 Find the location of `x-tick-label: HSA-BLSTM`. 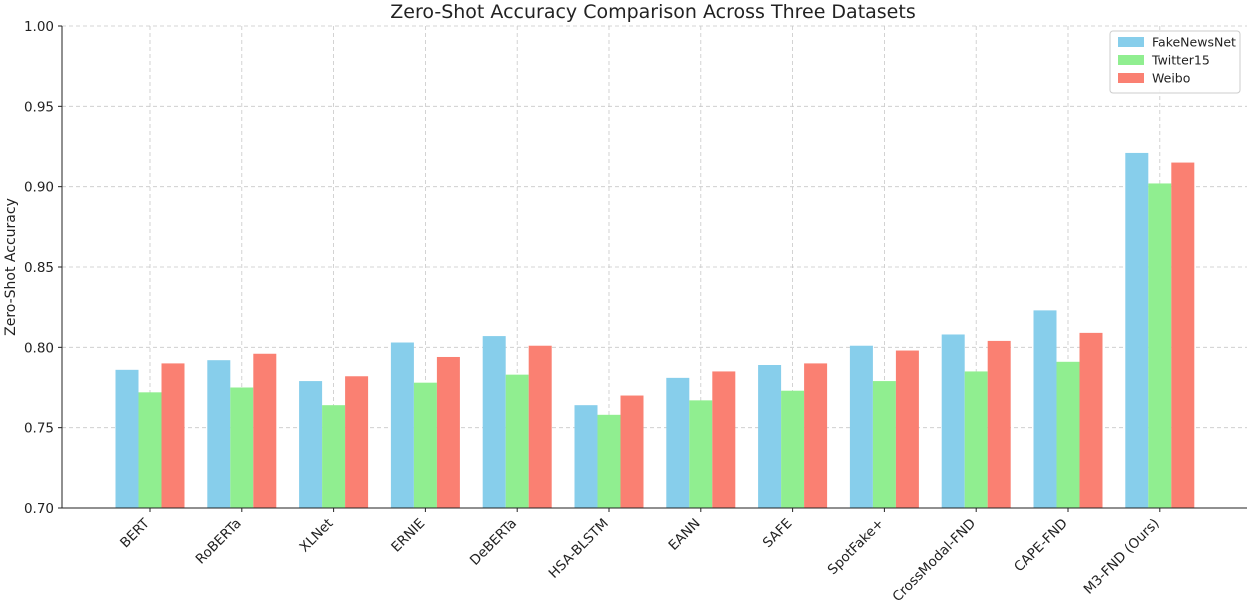

x-tick-label: HSA-BLSTM is located at coordinates (579, 549).